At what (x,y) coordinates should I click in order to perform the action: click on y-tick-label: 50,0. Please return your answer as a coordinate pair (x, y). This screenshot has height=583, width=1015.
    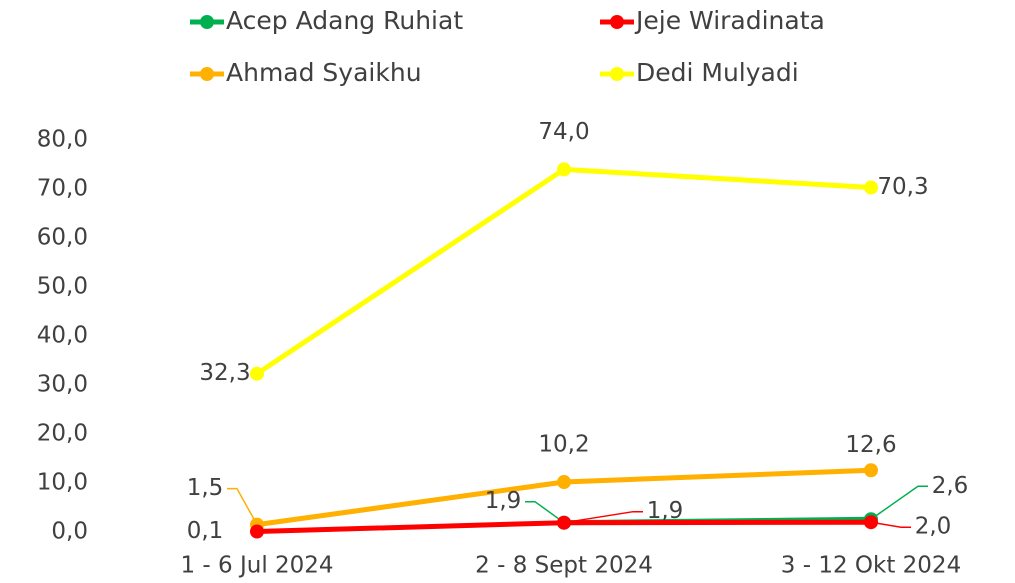
    Looking at the image, I should click on (62, 287).